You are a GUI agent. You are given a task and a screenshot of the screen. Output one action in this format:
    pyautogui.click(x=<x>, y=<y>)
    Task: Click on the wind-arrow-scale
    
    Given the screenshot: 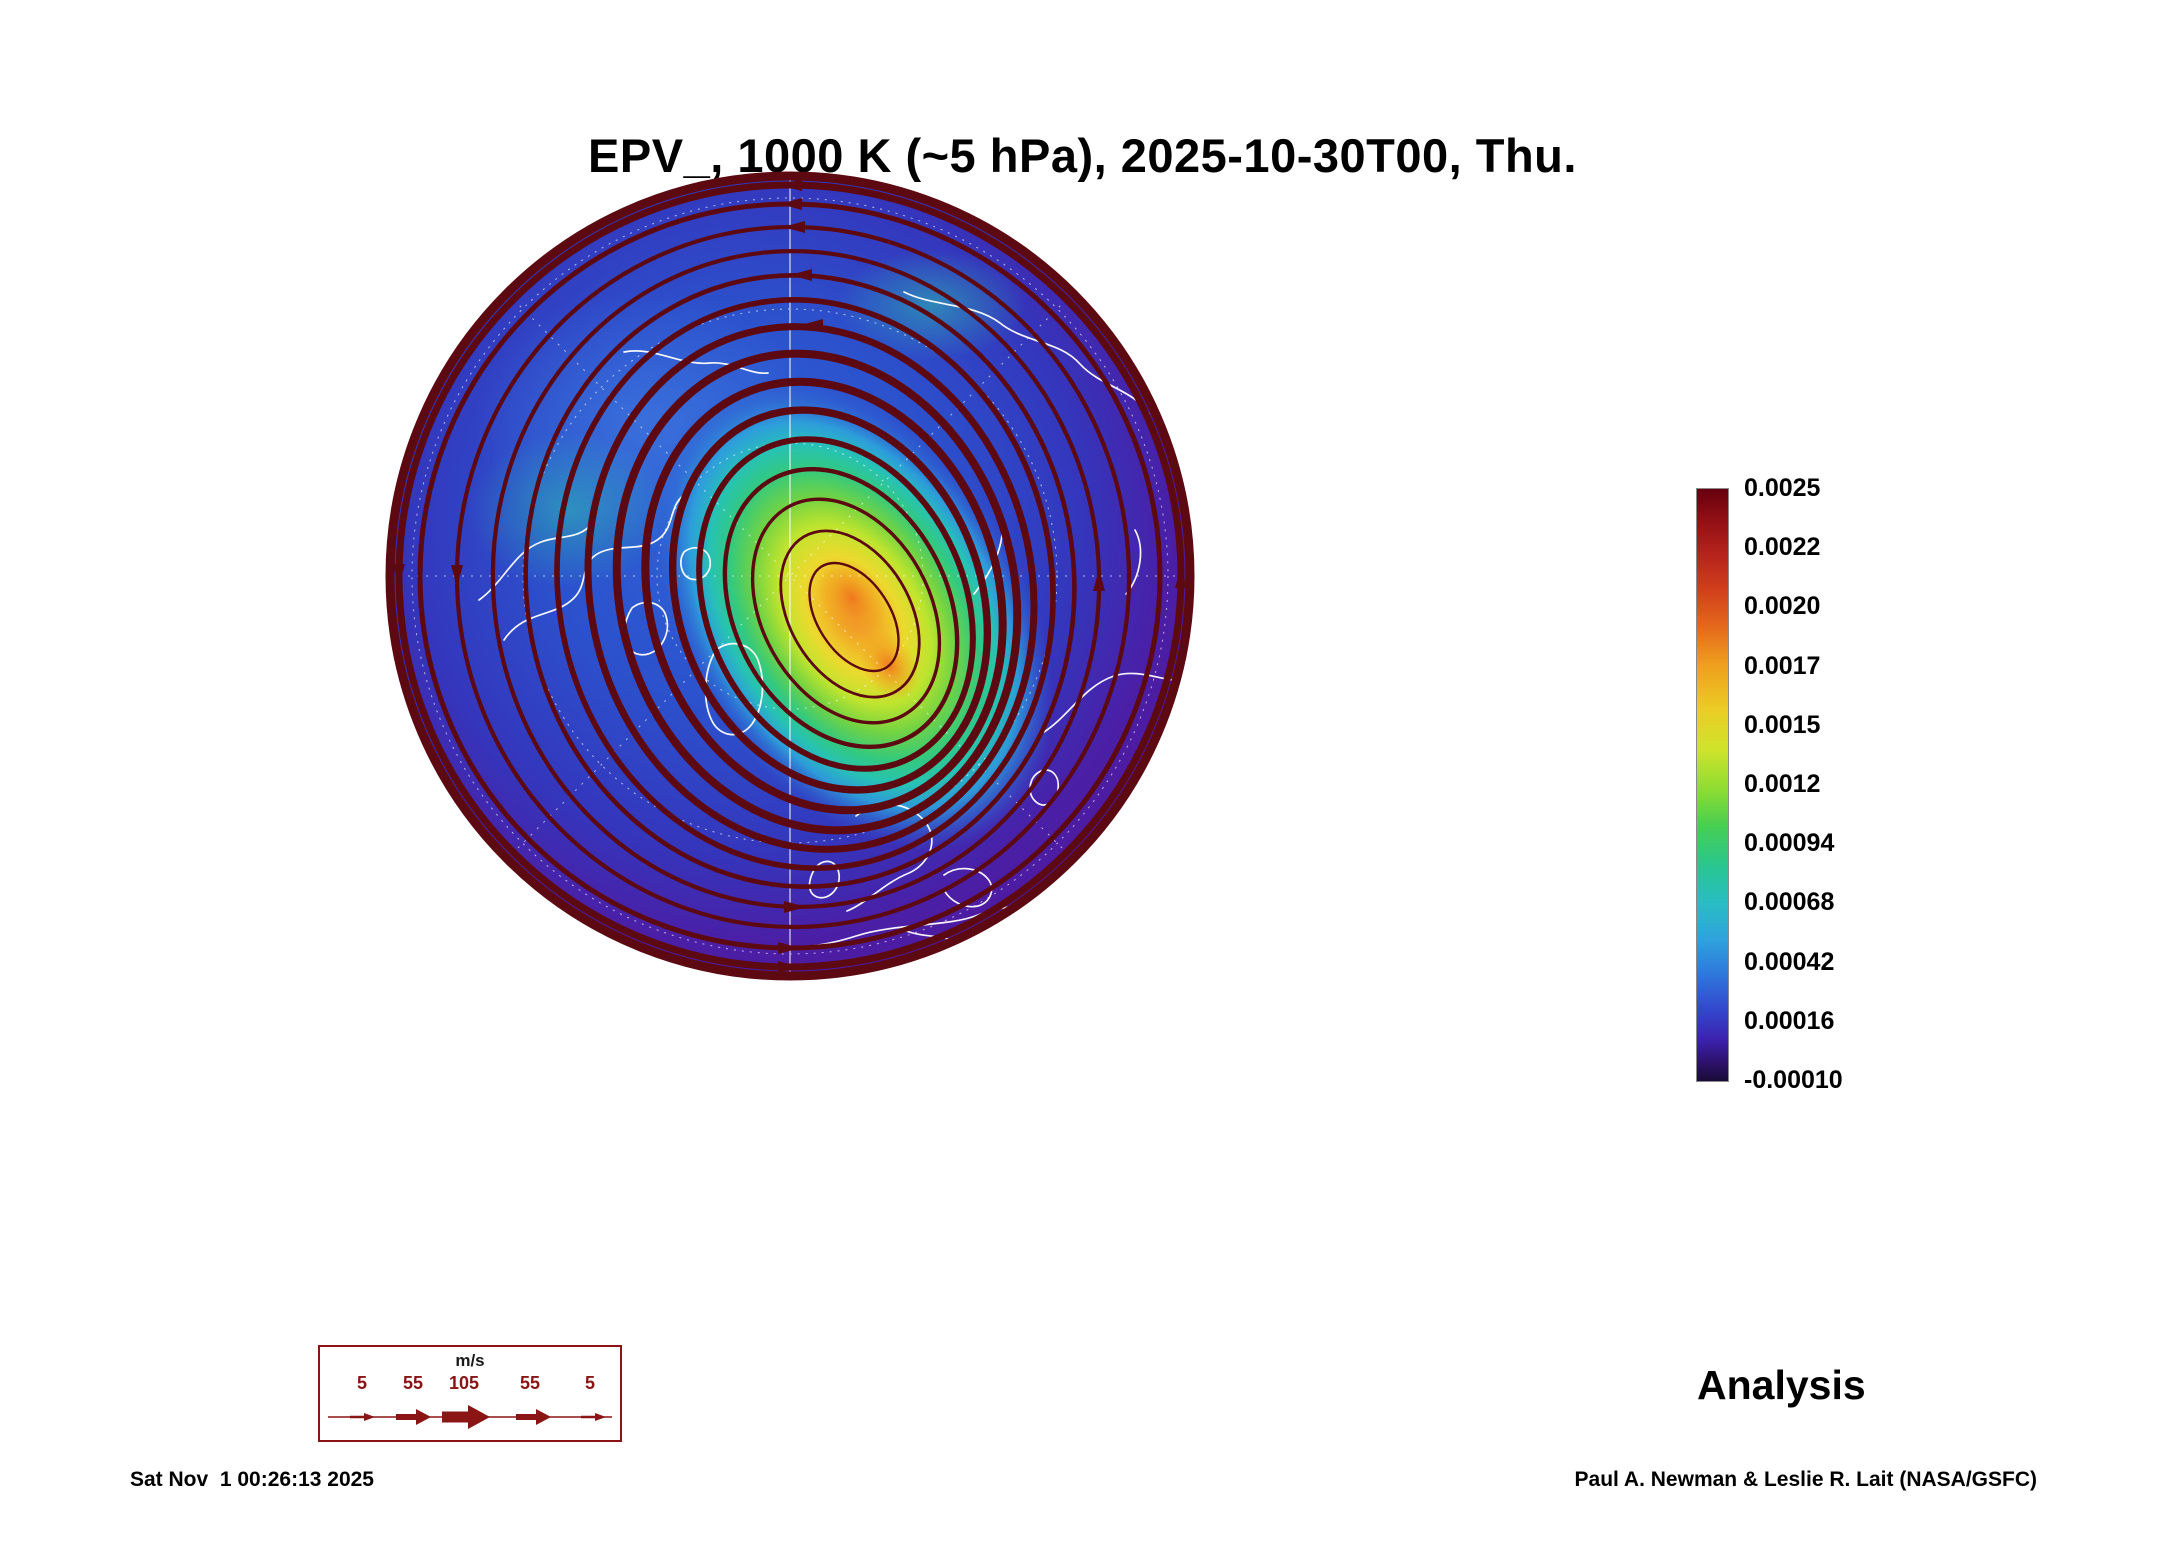 What is the action you would take?
    pyautogui.click(x=470, y=1417)
    